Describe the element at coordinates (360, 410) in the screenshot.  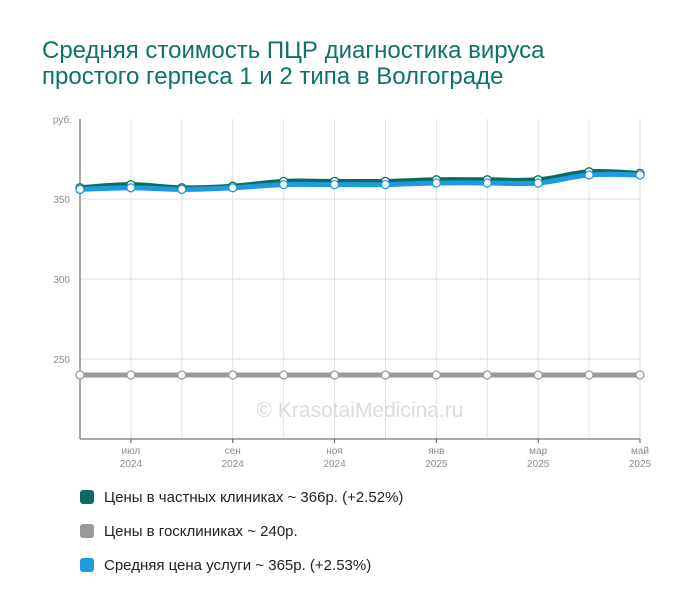
I see `watermark-text: © KrasotaiMedicina.ru` at that location.